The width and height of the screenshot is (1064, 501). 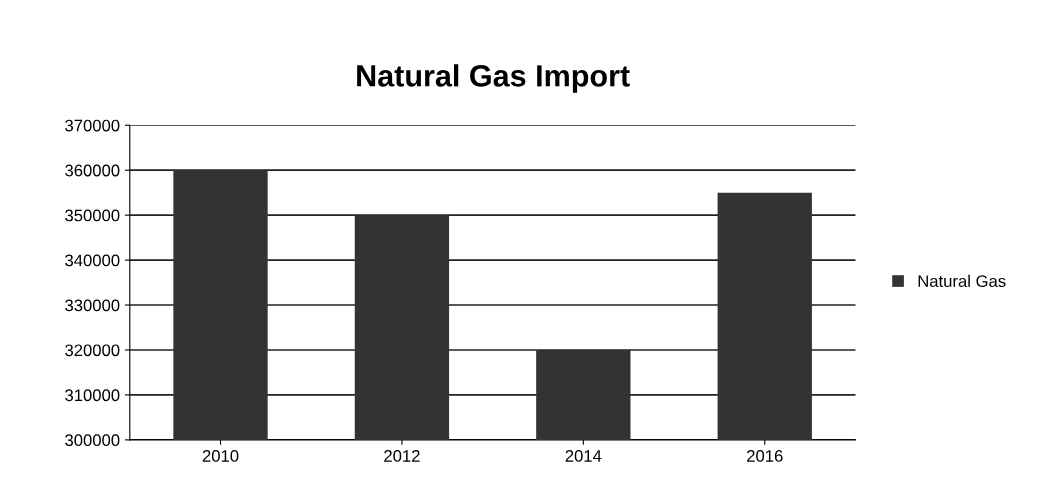 I want to click on y-tick-label: 350000, so click(x=92, y=215).